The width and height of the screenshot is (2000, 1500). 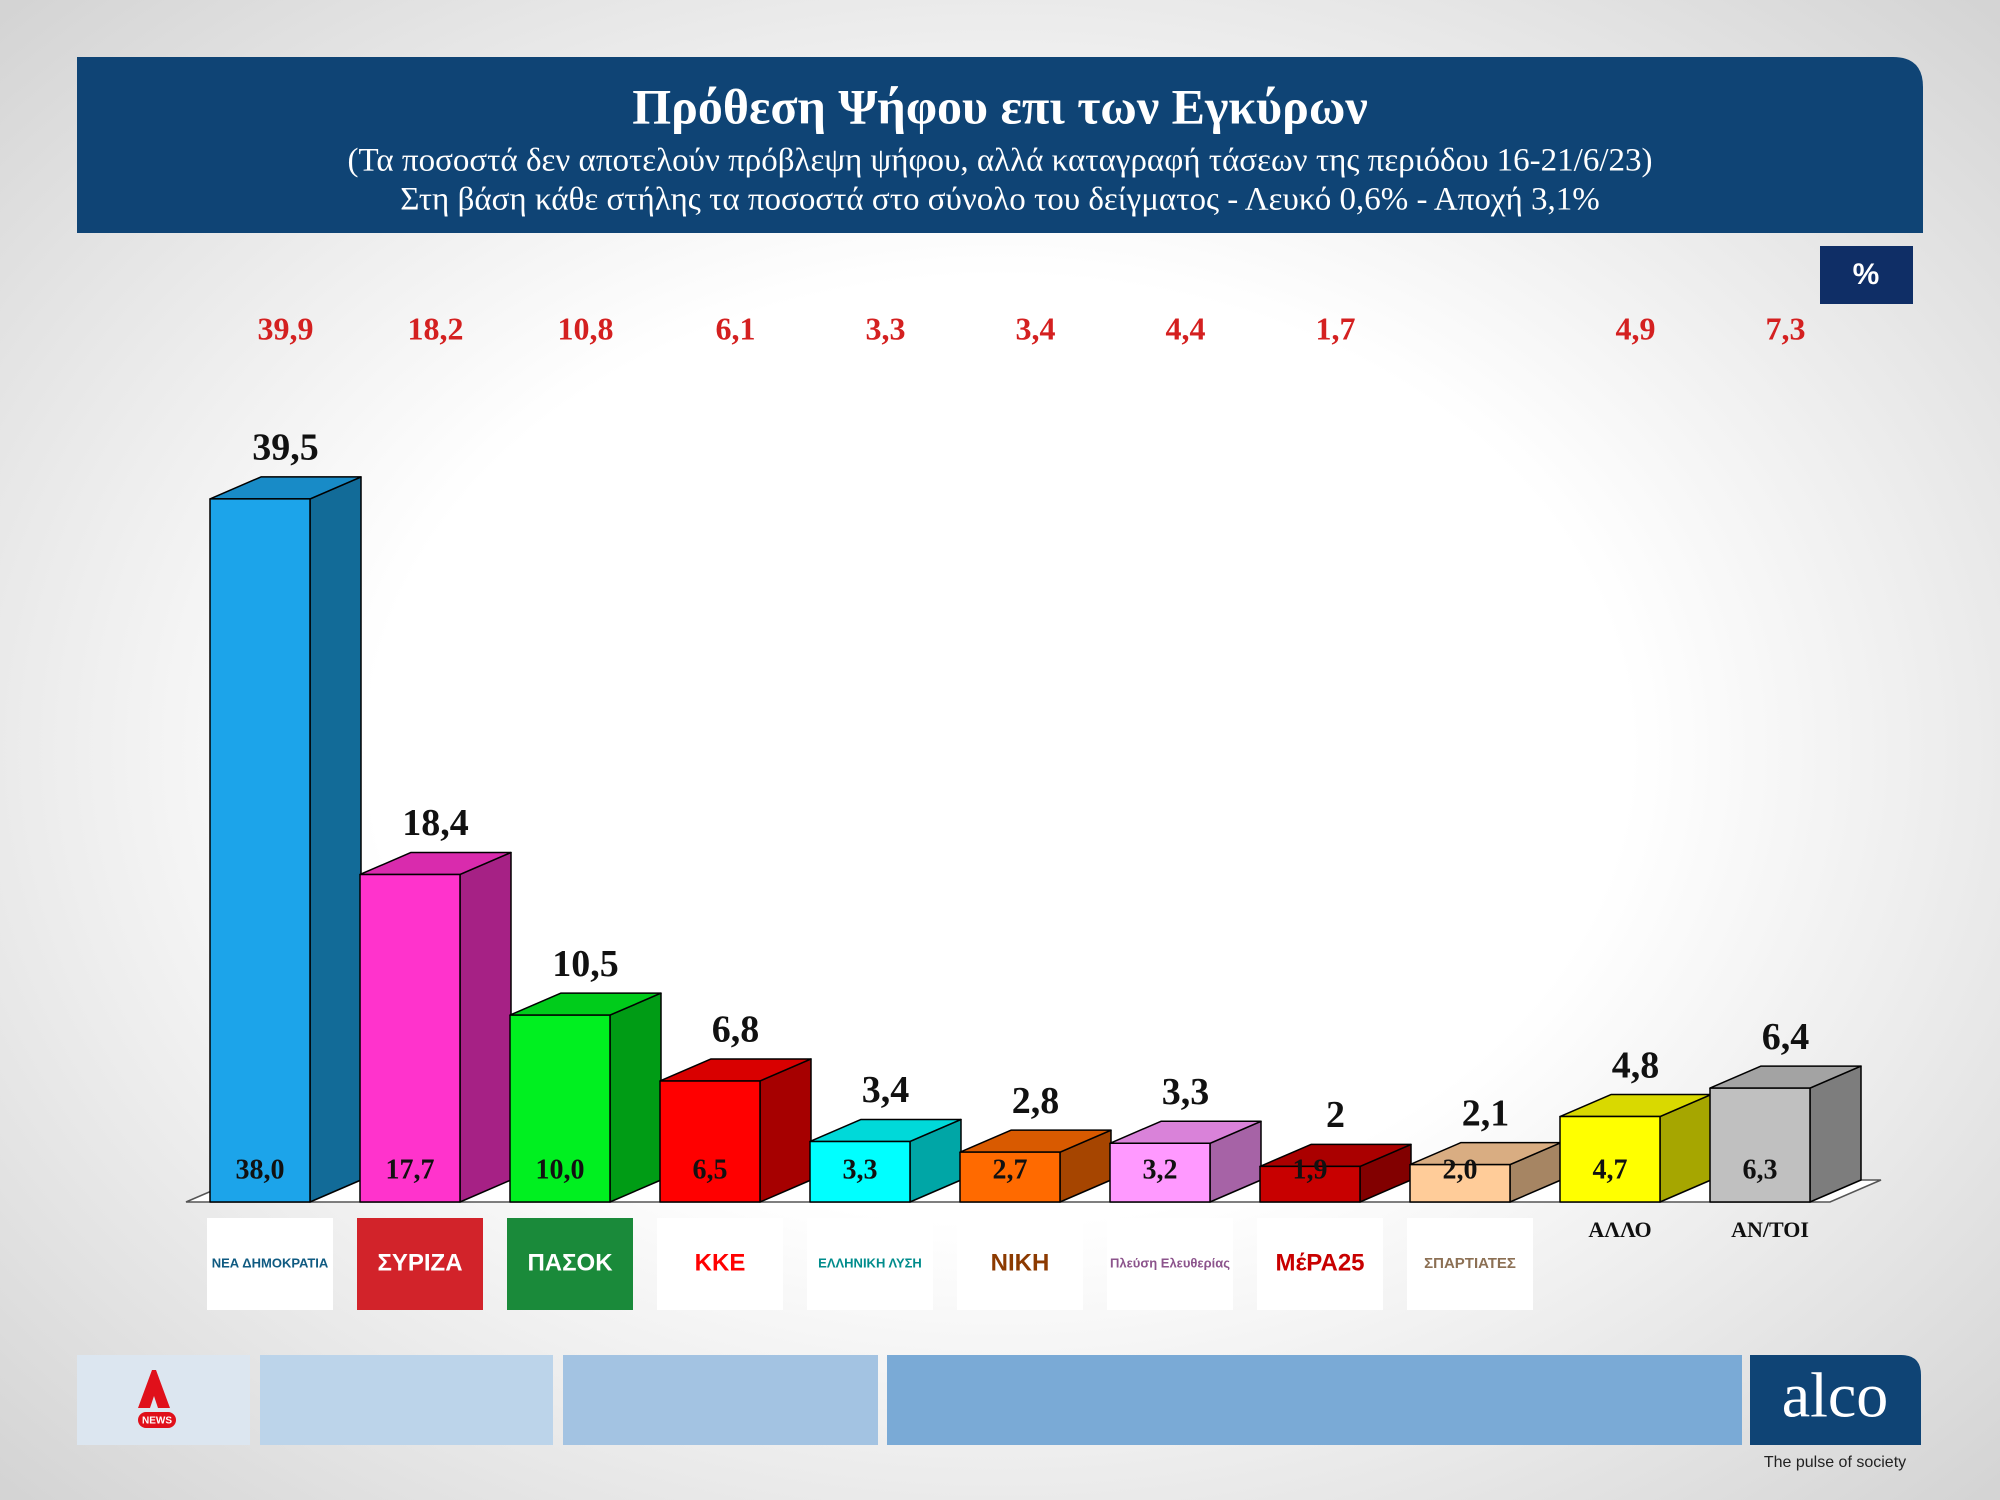 What do you see at coordinates (1036, 1101) in the screenshot?
I see `value-label: 2,8` at bounding box center [1036, 1101].